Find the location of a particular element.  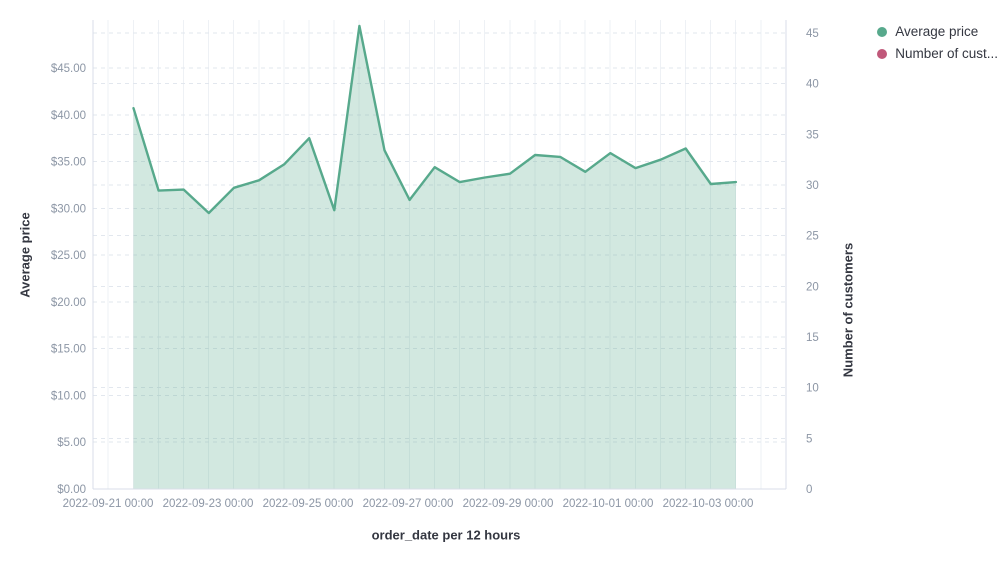

left-tick-label: $25.00 is located at coordinates (68, 256).